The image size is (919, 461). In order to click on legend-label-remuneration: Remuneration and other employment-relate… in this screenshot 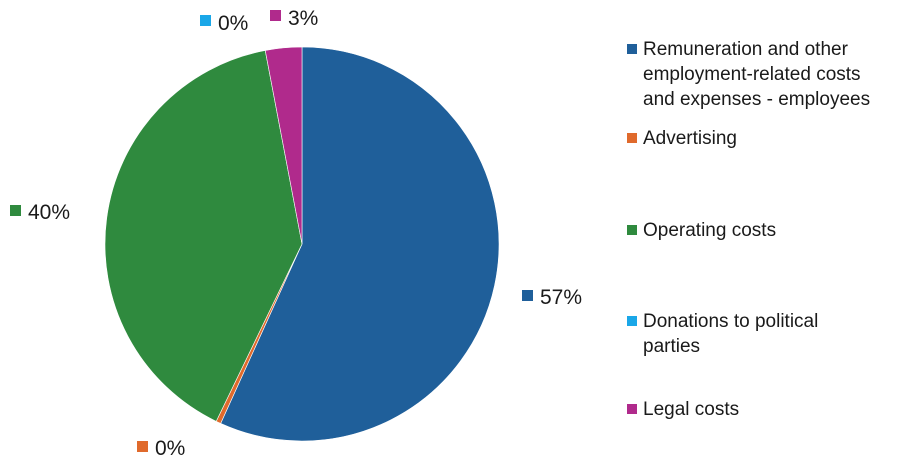, I will do `click(757, 74)`.